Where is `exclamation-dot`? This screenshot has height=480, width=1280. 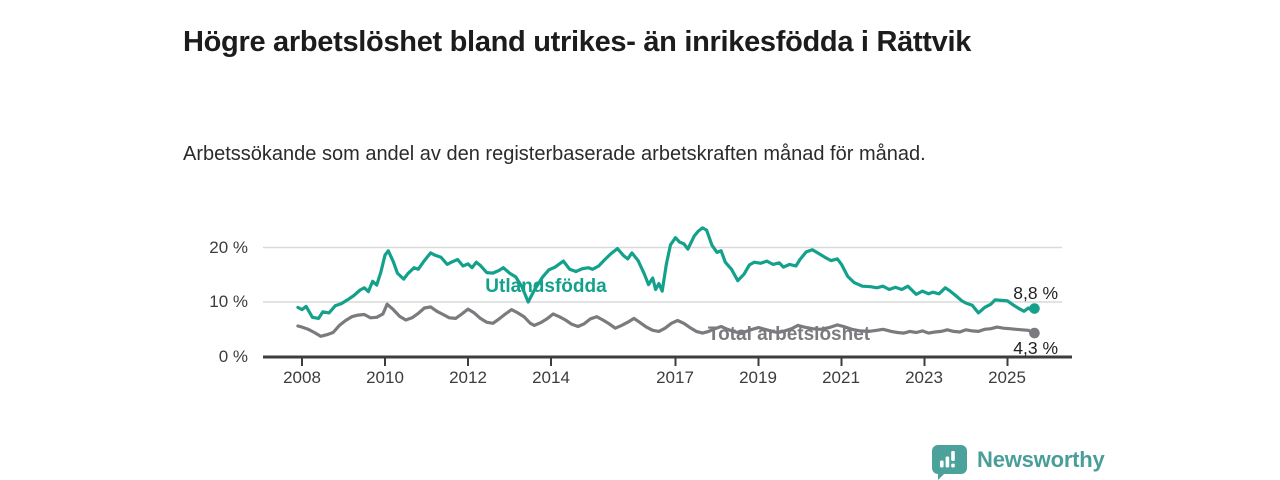
exclamation-dot is located at coordinates (953, 465).